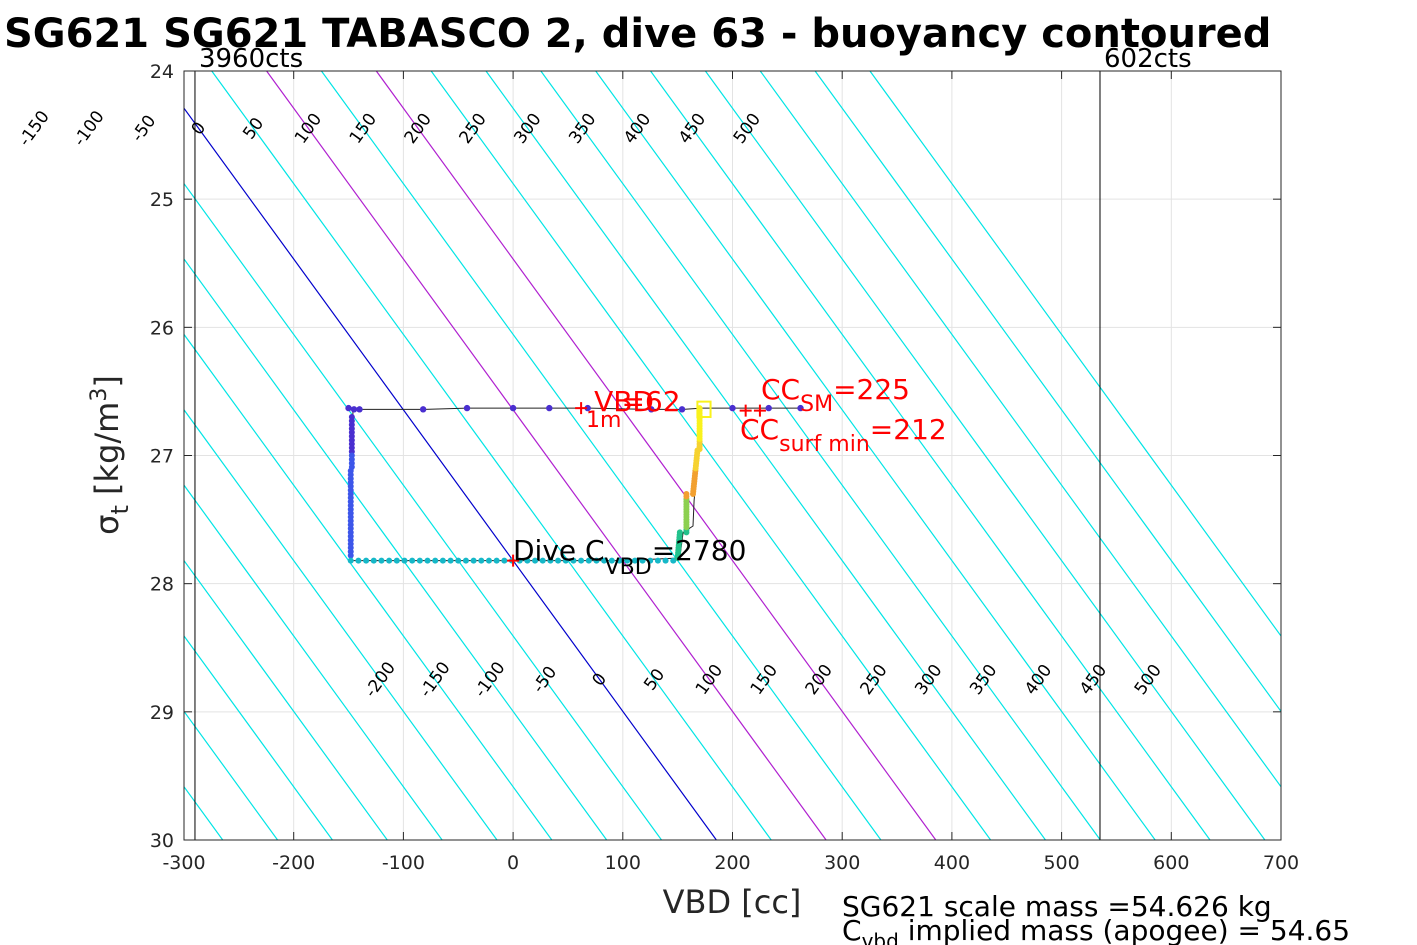  What do you see at coordinates (952, 863) in the screenshot?
I see `x-tick-label: 400` at bounding box center [952, 863].